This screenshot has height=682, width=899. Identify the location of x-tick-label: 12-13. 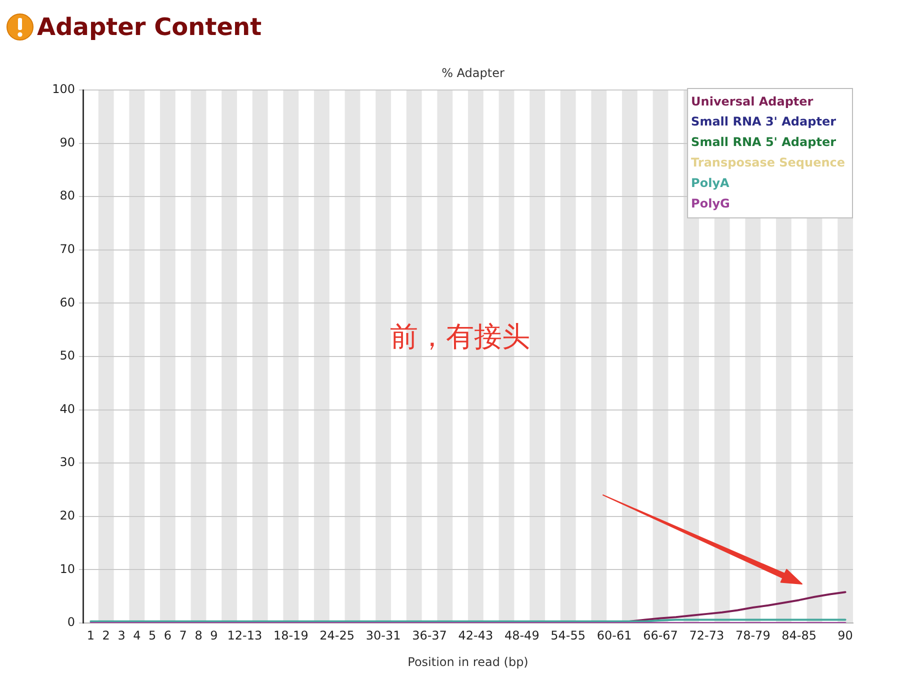
(244, 635).